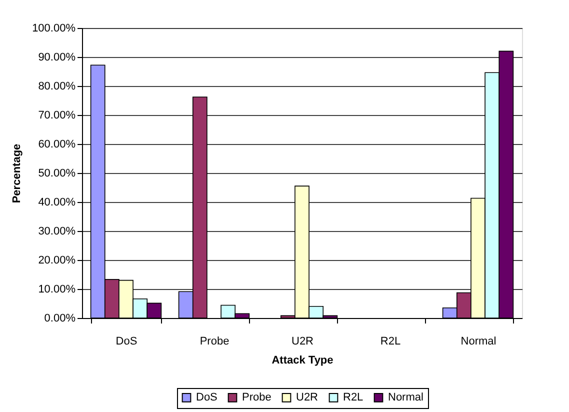  What do you see at coordinates (302, 342) in the screenshot?
I see `x-tick-label: U2R` at bounding box center [302, 342].